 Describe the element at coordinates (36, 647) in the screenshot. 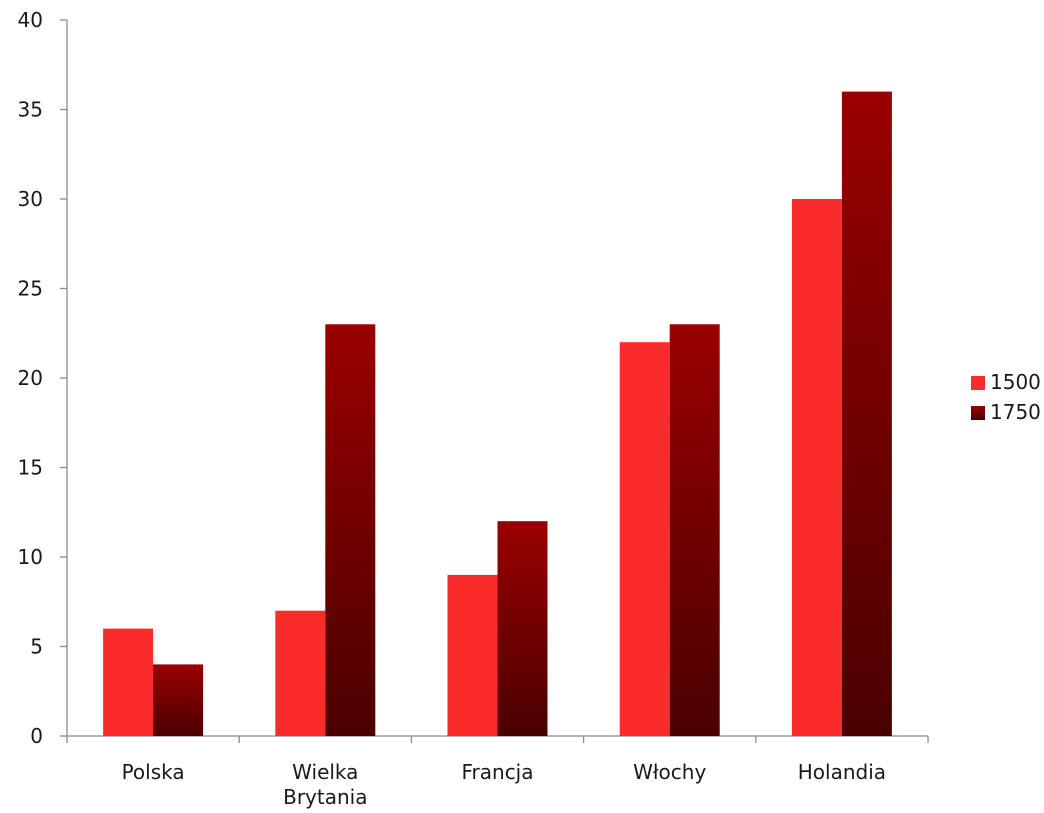

I see `y-tick-label: 5` at that location.